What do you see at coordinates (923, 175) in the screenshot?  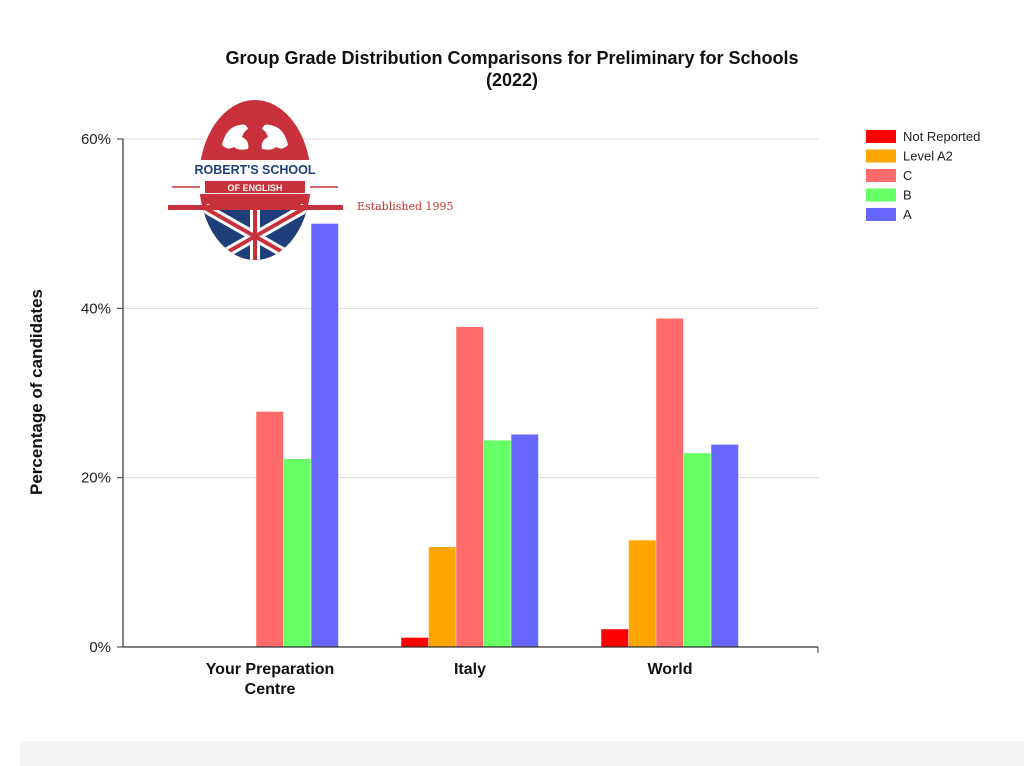 I see `legend: Not Reported Level A2 CBA` at bounding box center [923, 175].